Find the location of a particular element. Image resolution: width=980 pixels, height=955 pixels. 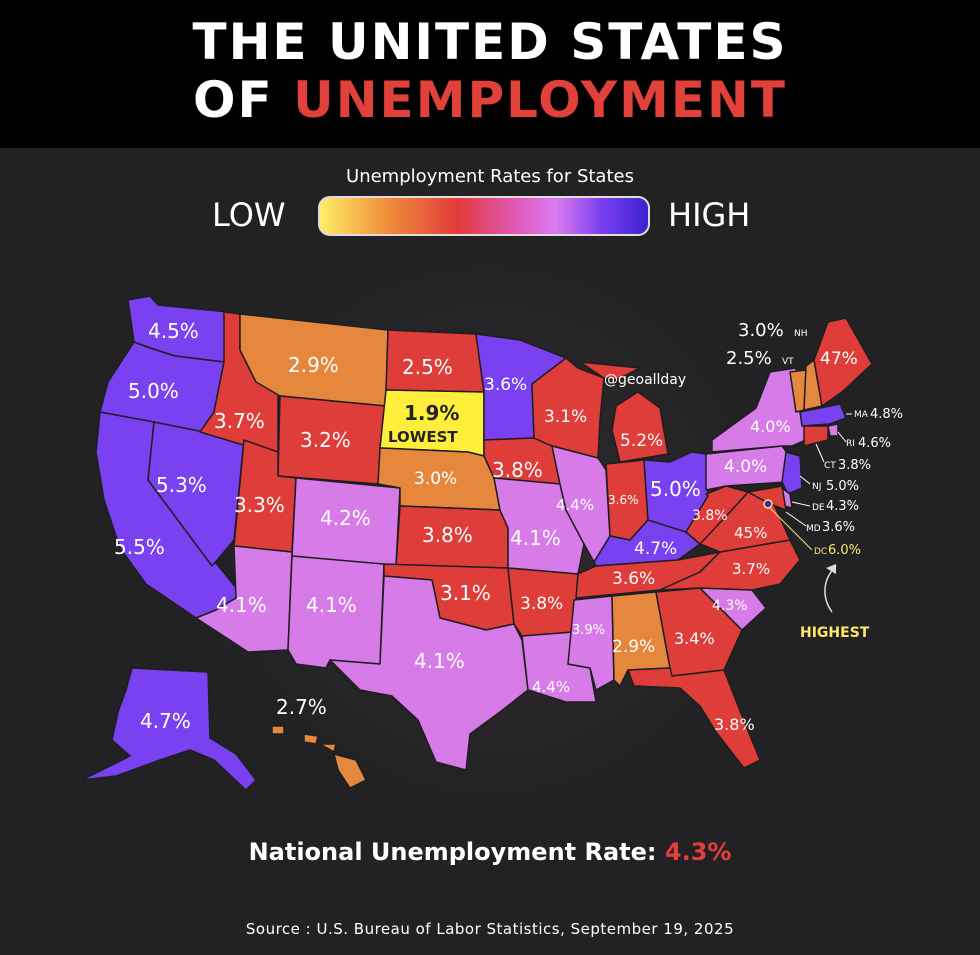

national-rate: National Unemployment Rate: 4.3% is located at coordinates (490, 852).